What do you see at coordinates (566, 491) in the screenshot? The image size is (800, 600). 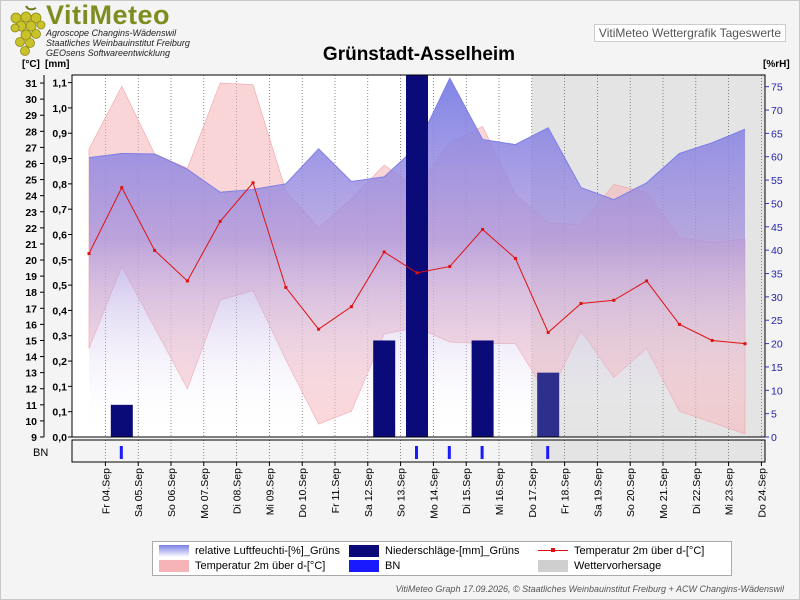 I see `x-tick-label: Fr 18.Sep` at bounding box center [566, 491].